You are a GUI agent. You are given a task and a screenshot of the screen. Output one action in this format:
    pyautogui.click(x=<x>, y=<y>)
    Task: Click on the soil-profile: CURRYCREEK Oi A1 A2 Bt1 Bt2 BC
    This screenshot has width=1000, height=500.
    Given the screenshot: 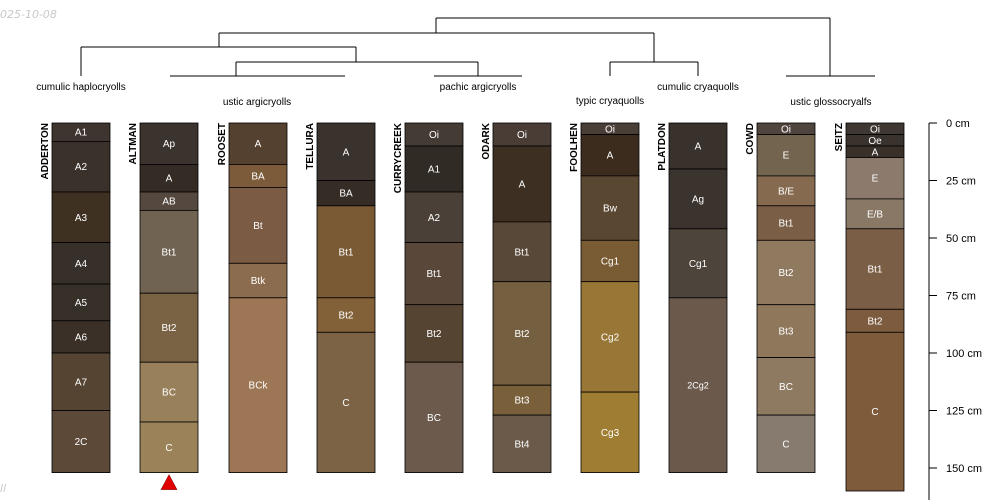 What is the action you would take?
    pyautogui.click(x=428, y=298)
    